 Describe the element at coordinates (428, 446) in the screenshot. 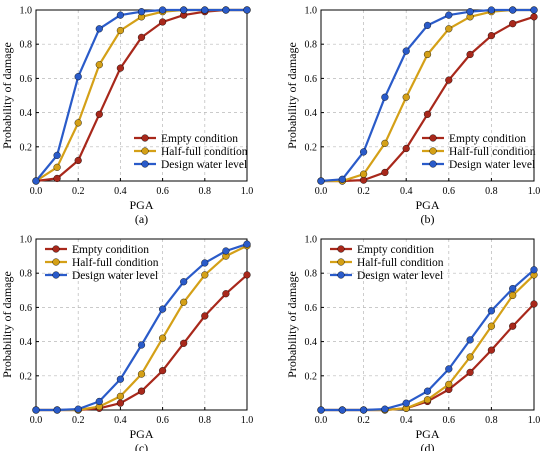

I see `panel-caption: (d)` at that location.